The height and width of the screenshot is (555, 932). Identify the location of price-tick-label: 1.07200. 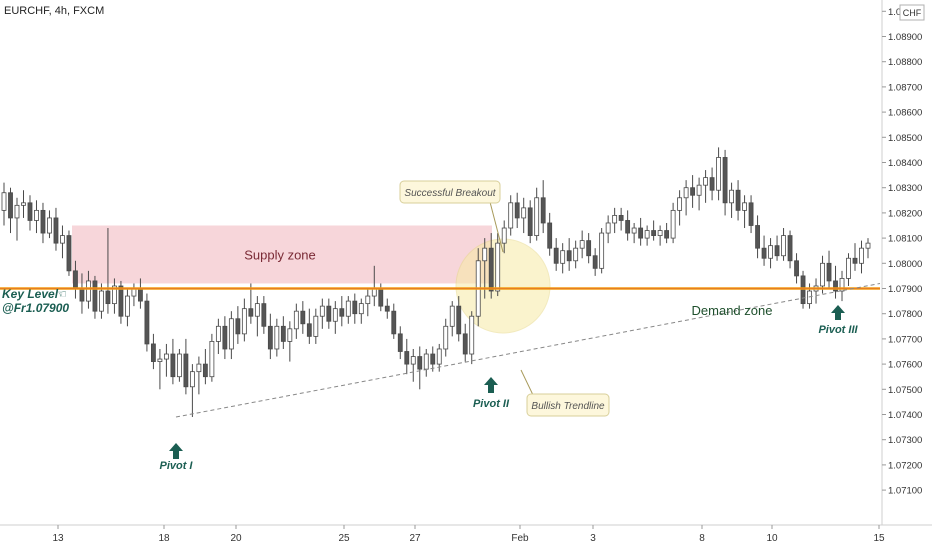
(905, 465).